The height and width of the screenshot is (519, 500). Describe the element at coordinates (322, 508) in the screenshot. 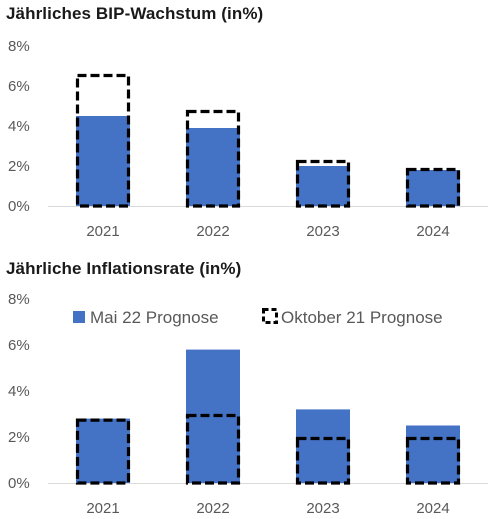

I see `inflation-category-label: 2023` at that location.